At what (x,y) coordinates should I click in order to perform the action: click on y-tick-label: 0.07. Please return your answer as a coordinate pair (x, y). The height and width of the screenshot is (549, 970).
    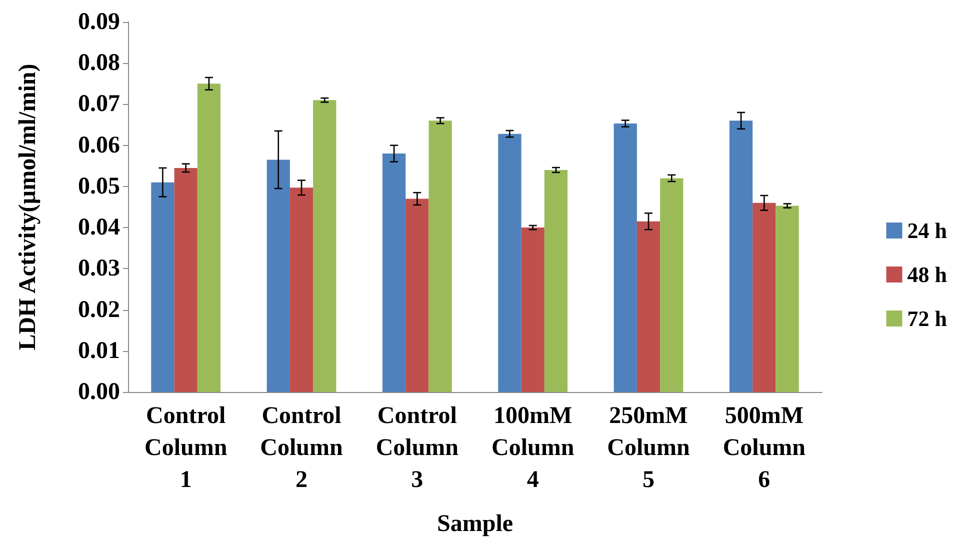
    Looking at the image, I should click on (99, 104).